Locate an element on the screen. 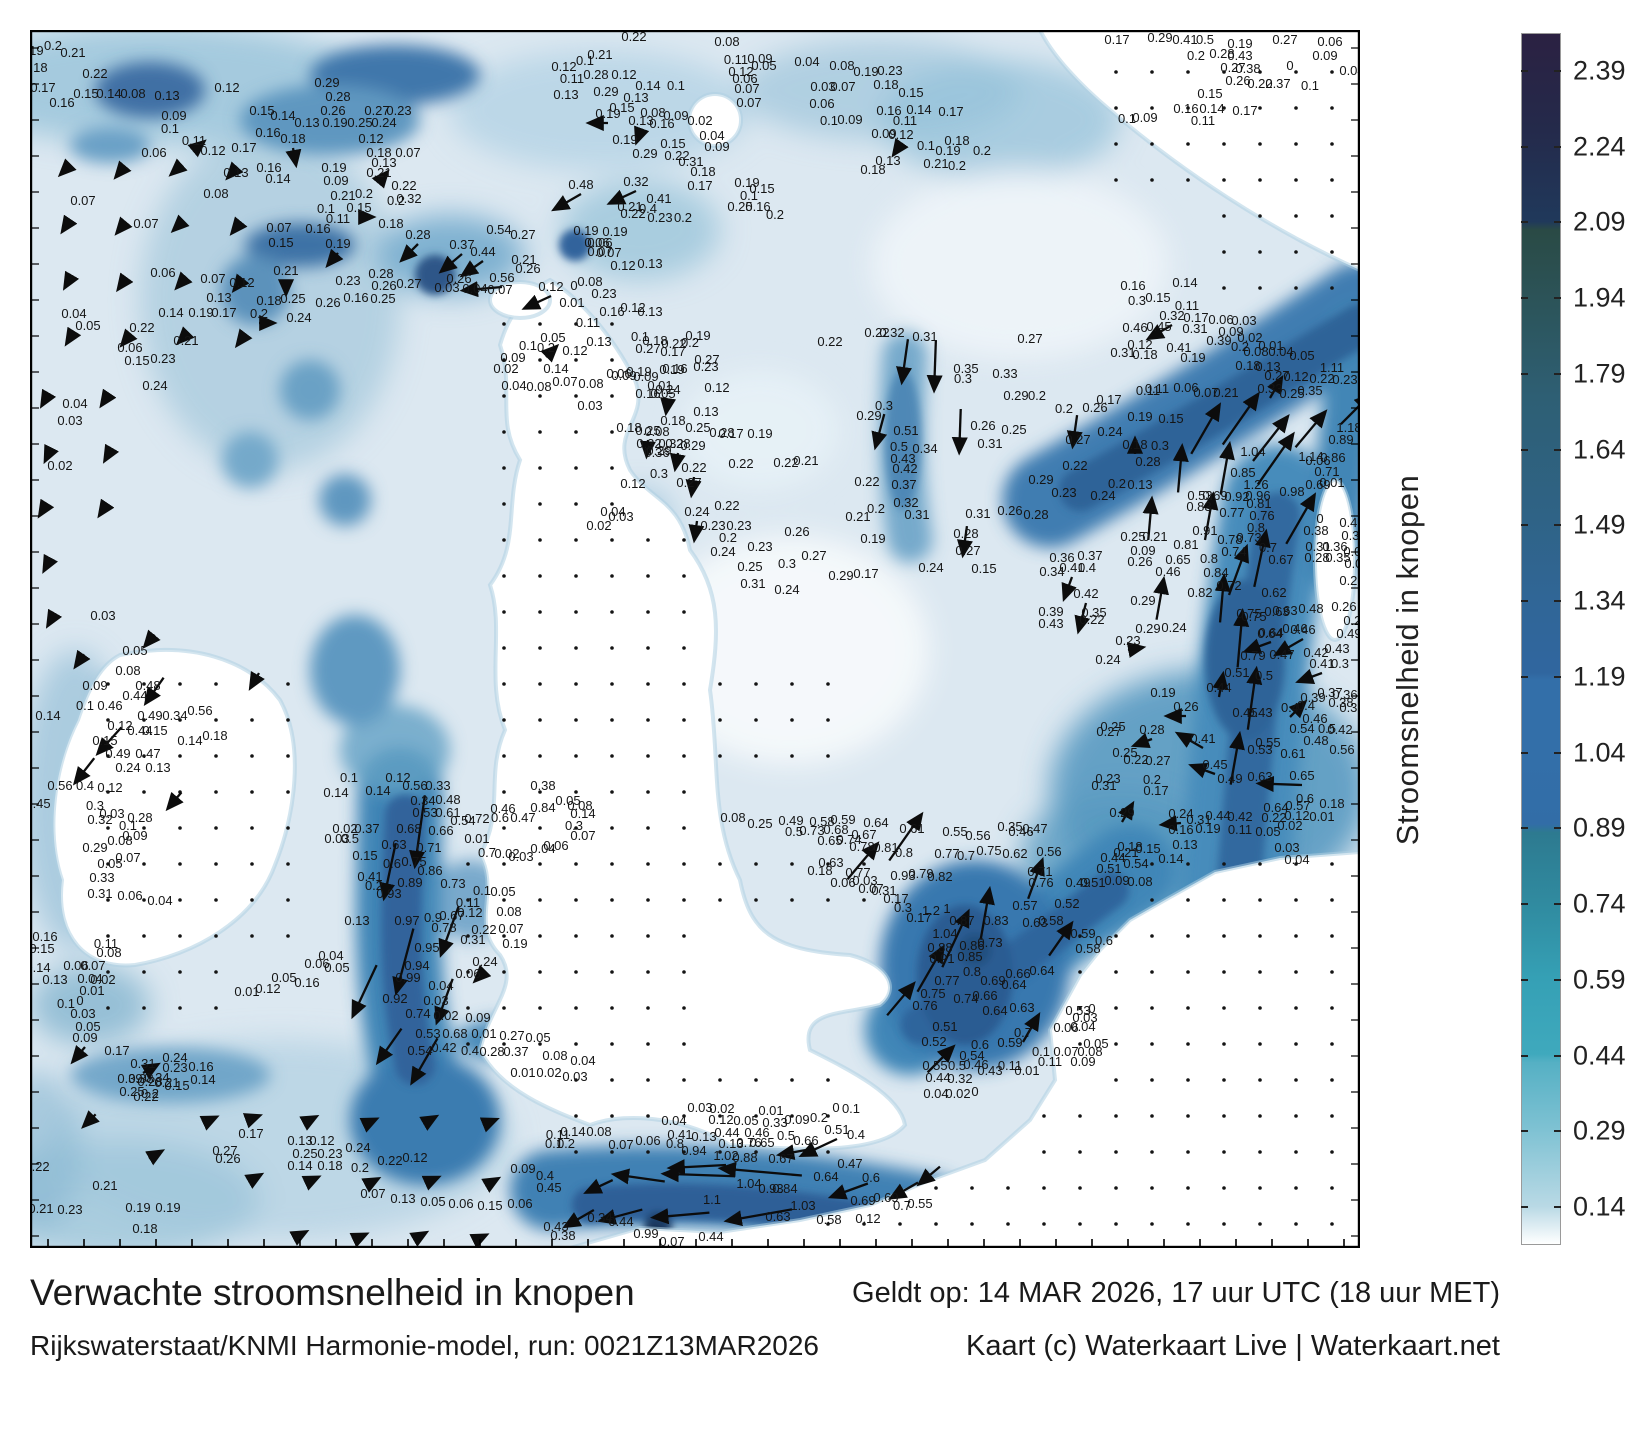 The height and width of the screenshot is (1450, 1650). svg-text: 0.65 is located at coordinates (1177, 559).